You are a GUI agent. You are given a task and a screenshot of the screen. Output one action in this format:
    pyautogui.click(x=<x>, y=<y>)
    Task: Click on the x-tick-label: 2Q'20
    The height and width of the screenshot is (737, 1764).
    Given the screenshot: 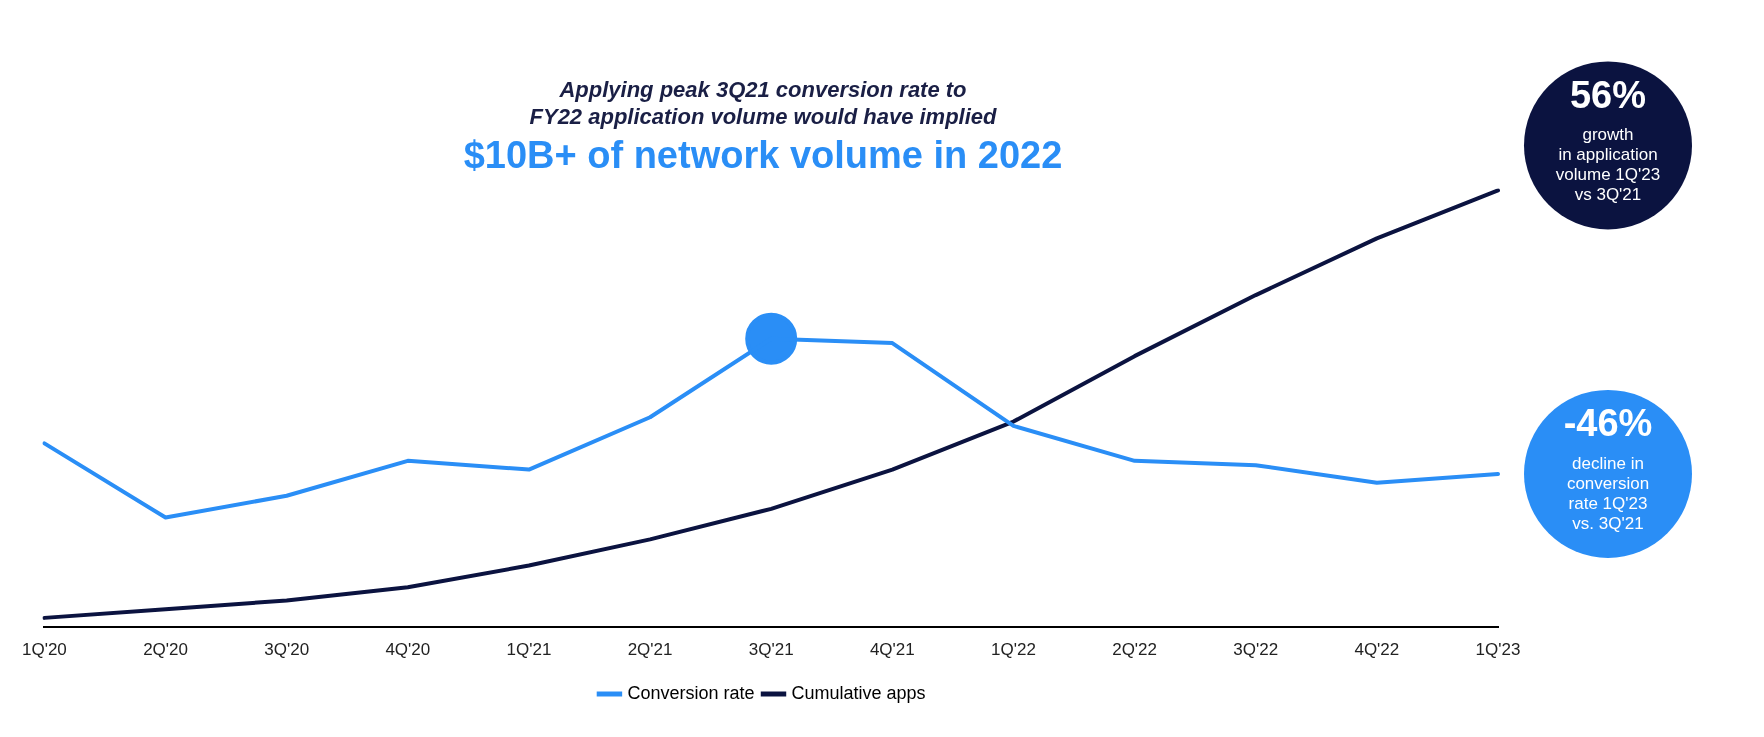 What is the action you would take?
    pyautogui.click(x=165, y=650)
    